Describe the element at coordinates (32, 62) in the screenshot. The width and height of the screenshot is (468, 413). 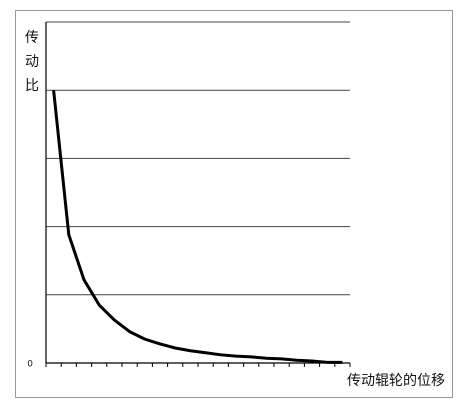
I see `y-axis-label: 动` at that location.